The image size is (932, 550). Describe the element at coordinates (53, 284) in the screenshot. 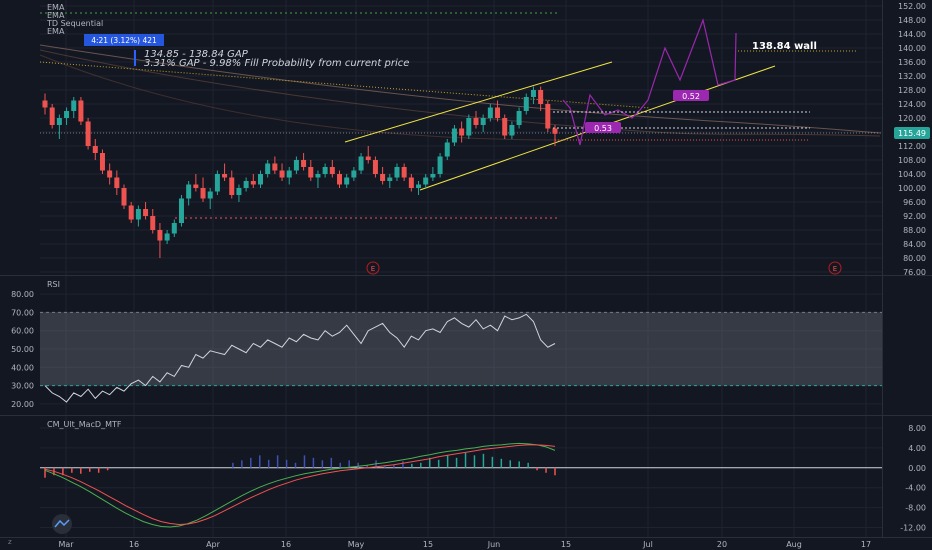

I see `rsi-pane-label: RSI` at that location.